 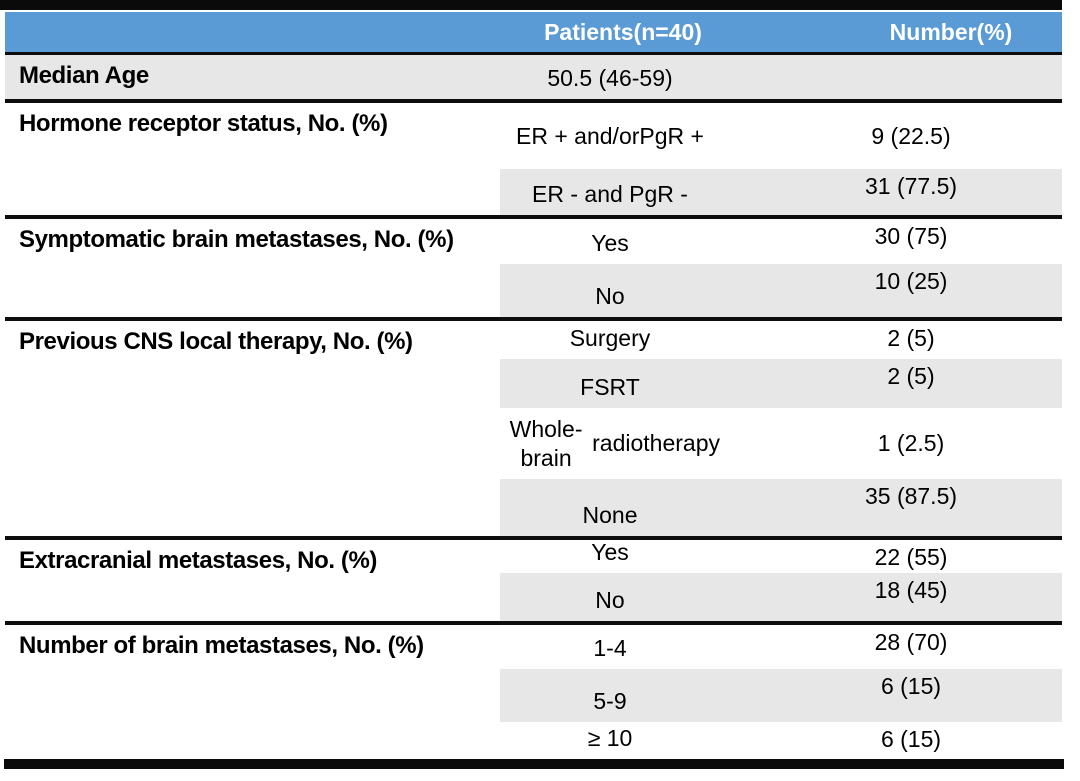 I want to click on row-group-label: Previous CNS local therapy, No. (%), so click(x=216, y=341).